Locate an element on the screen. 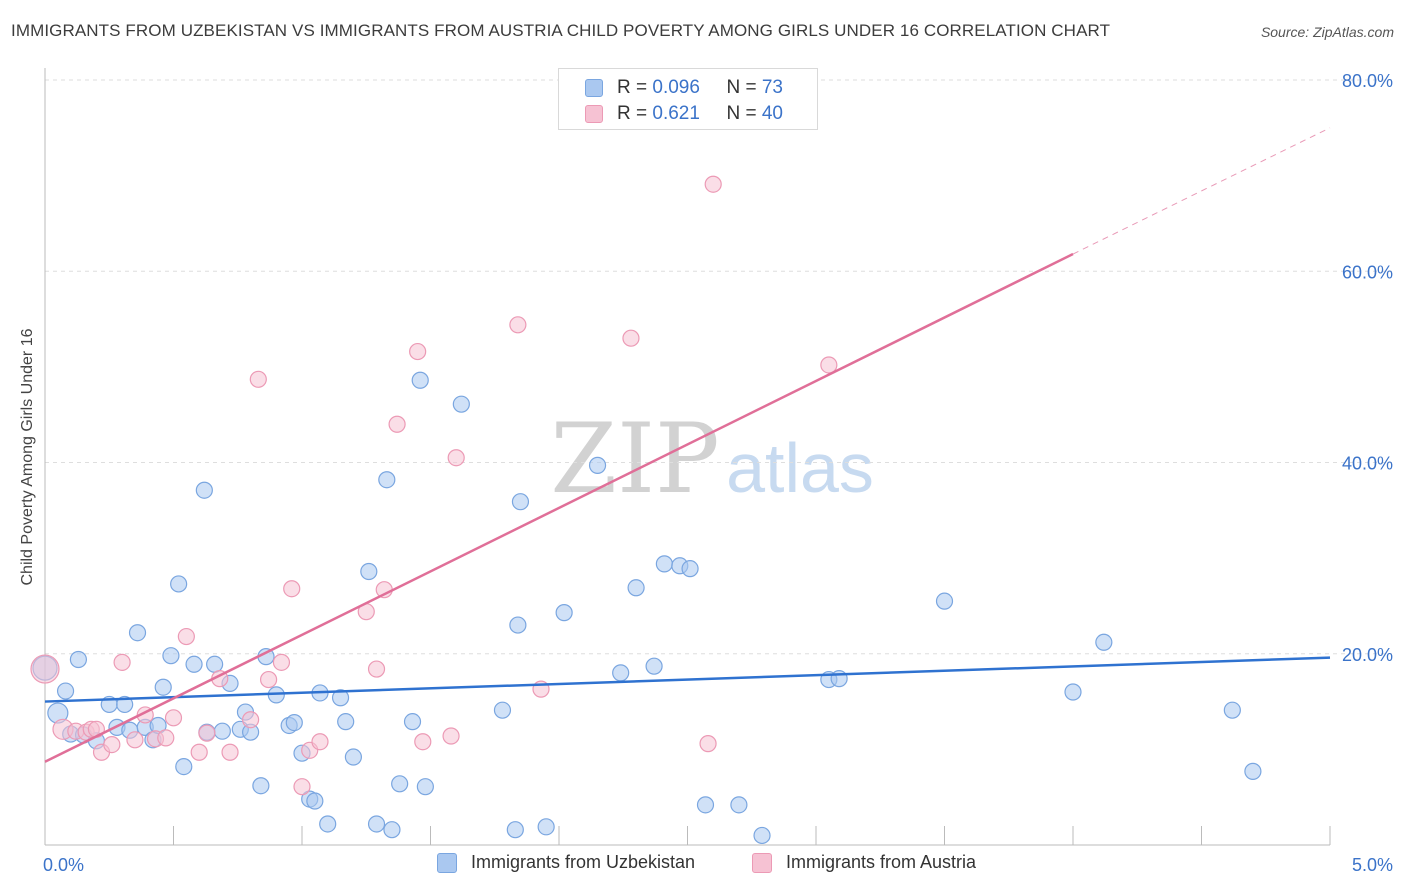  watermark-zip: ZIP is located at coordinates (634, 459).